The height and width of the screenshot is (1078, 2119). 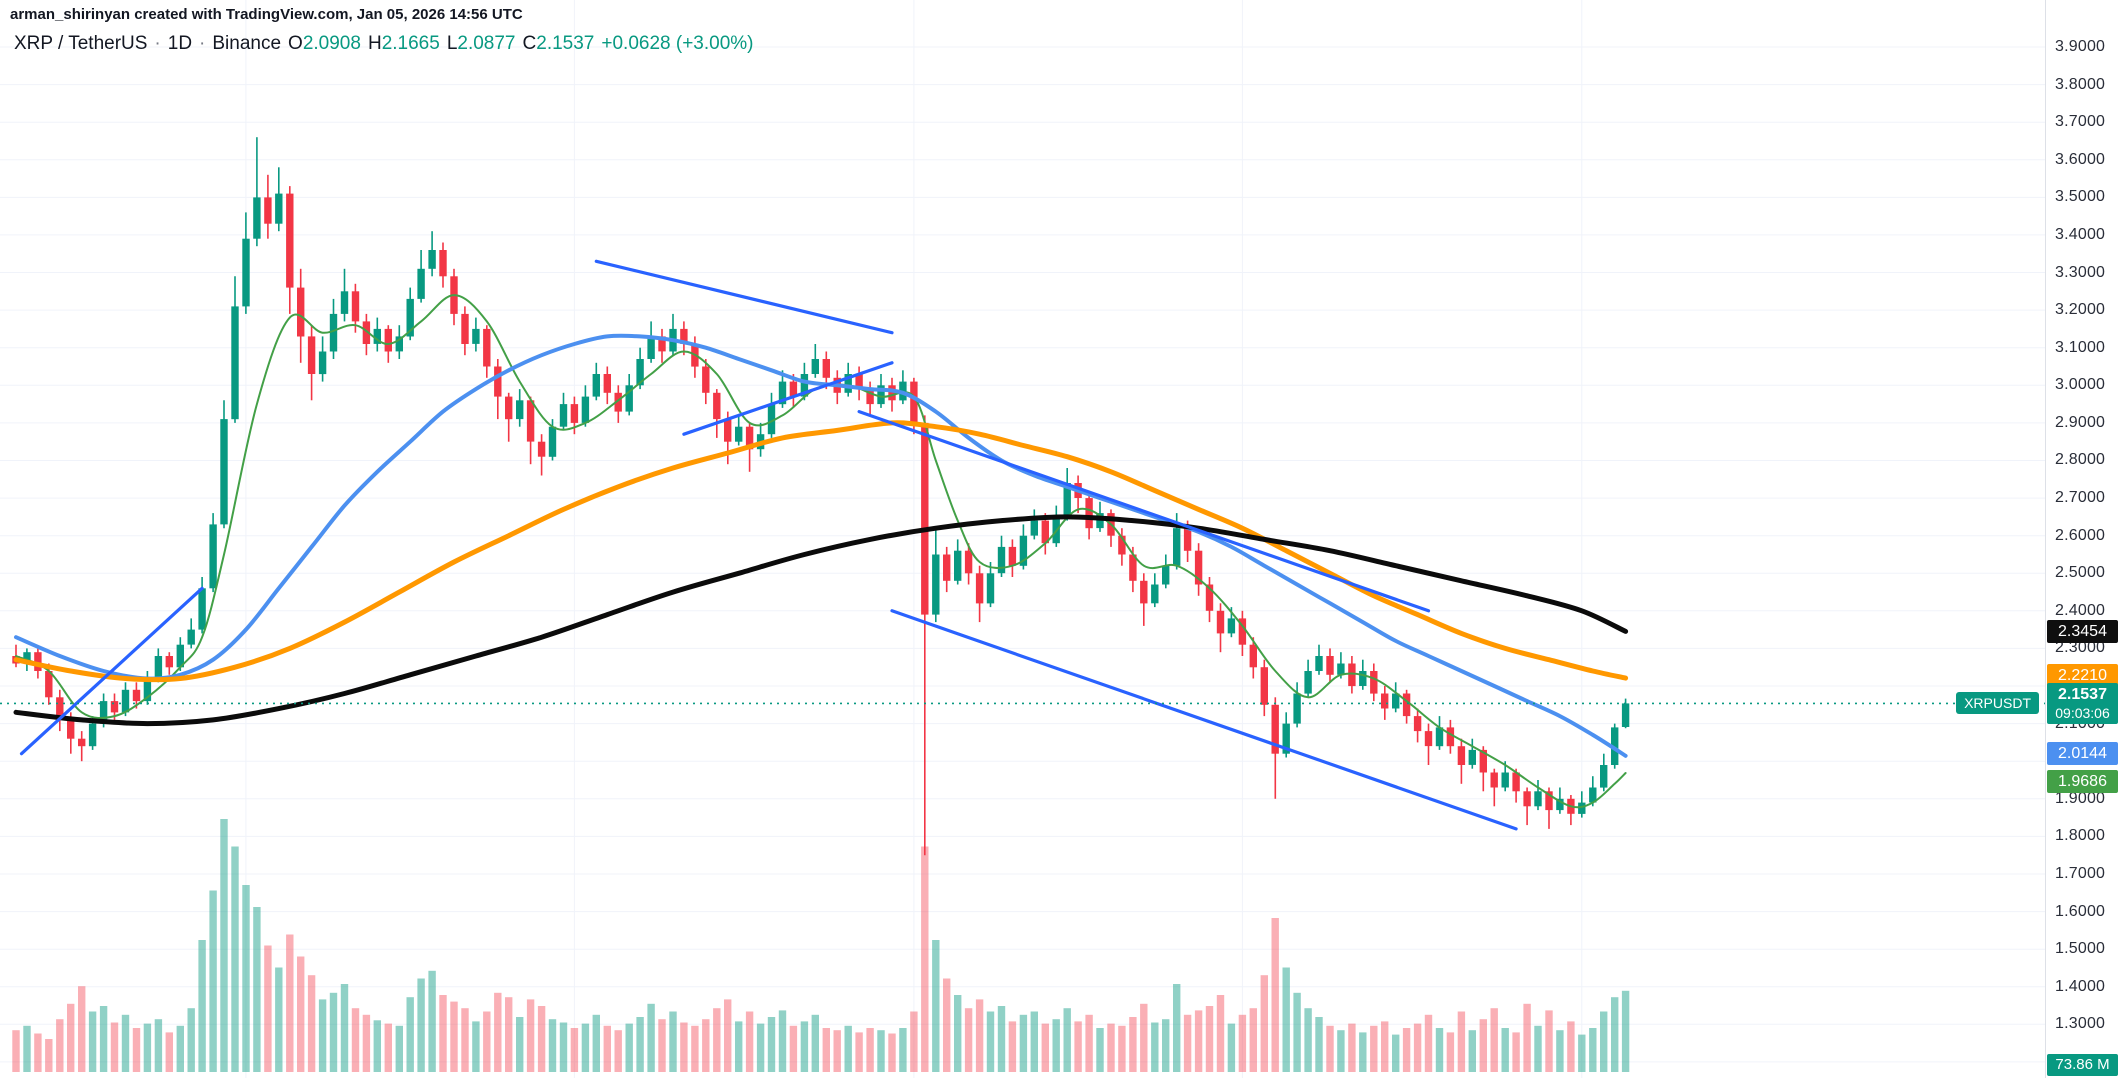 What do you see at coordinates (2080, 572) in the screenshot?
I see `price-tick: 2.5000` at bounding box center [2080, 572].